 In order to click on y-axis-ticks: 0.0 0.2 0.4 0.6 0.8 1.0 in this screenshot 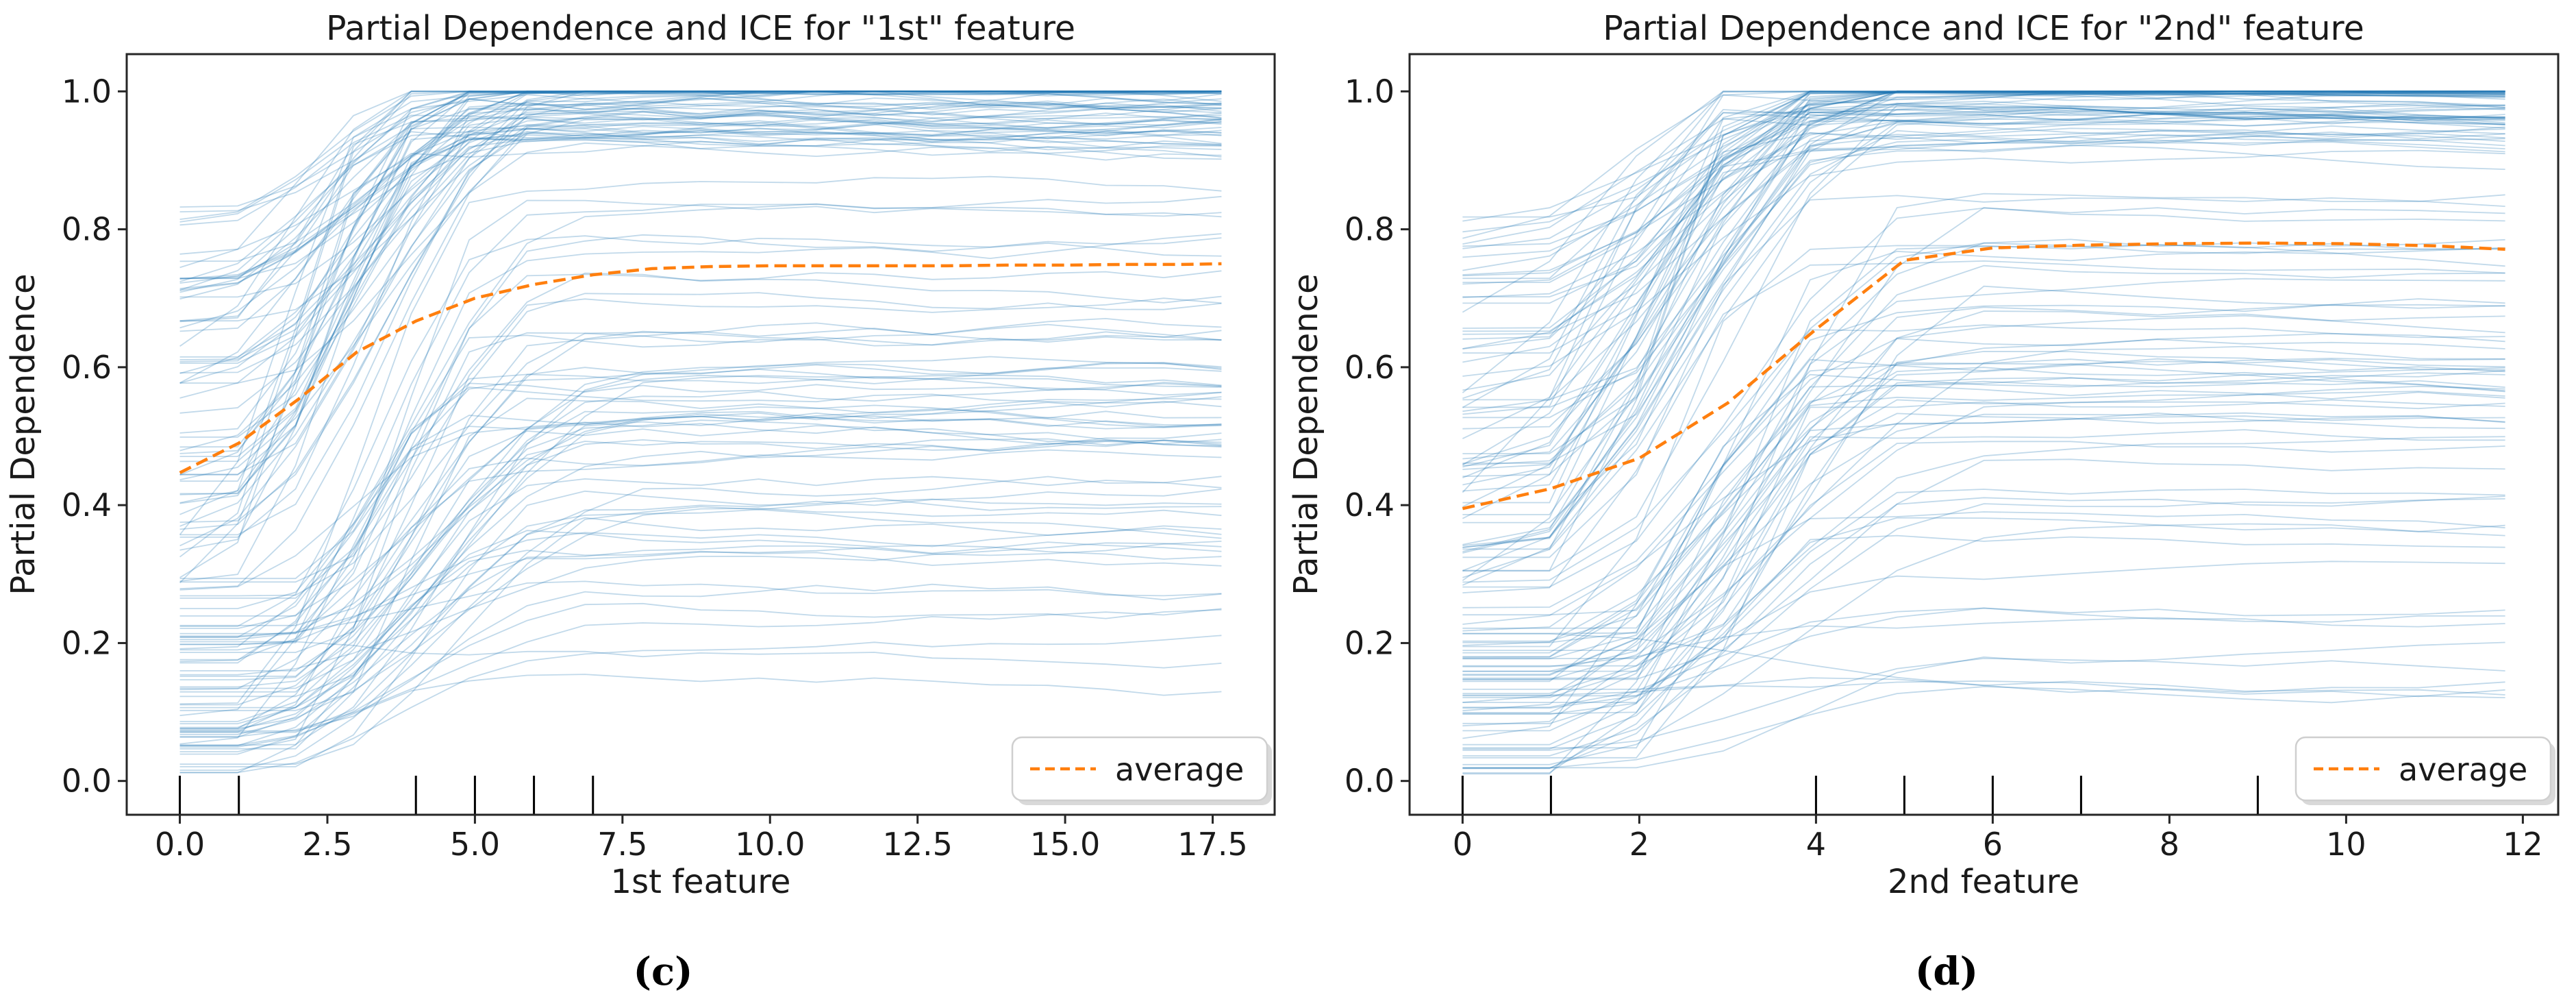, I will do `click(94, 436)`.